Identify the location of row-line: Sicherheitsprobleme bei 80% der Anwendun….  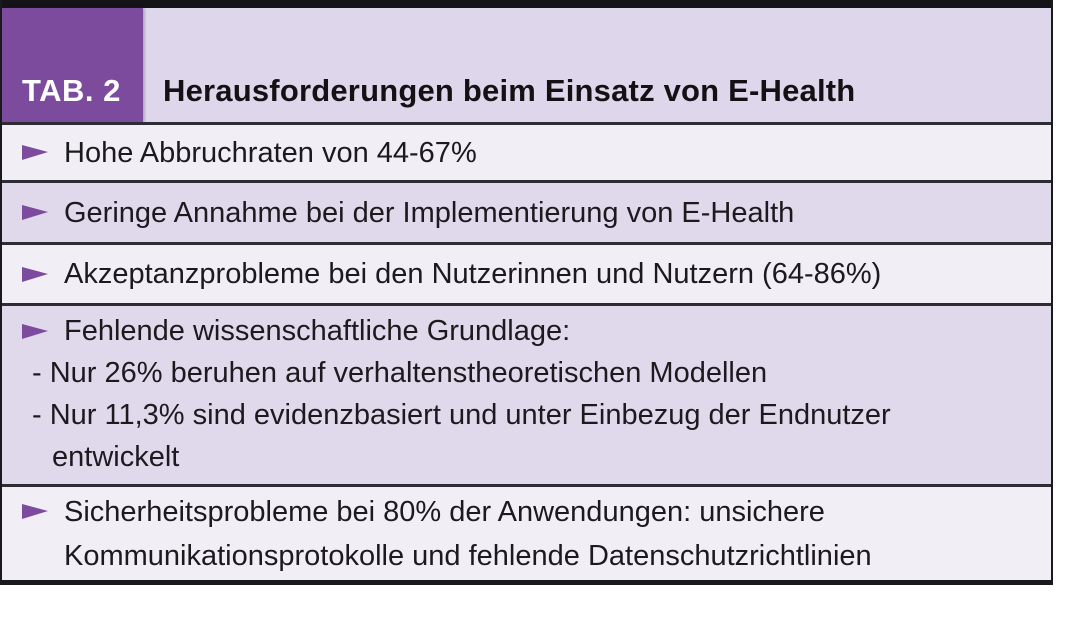
(526, 512).